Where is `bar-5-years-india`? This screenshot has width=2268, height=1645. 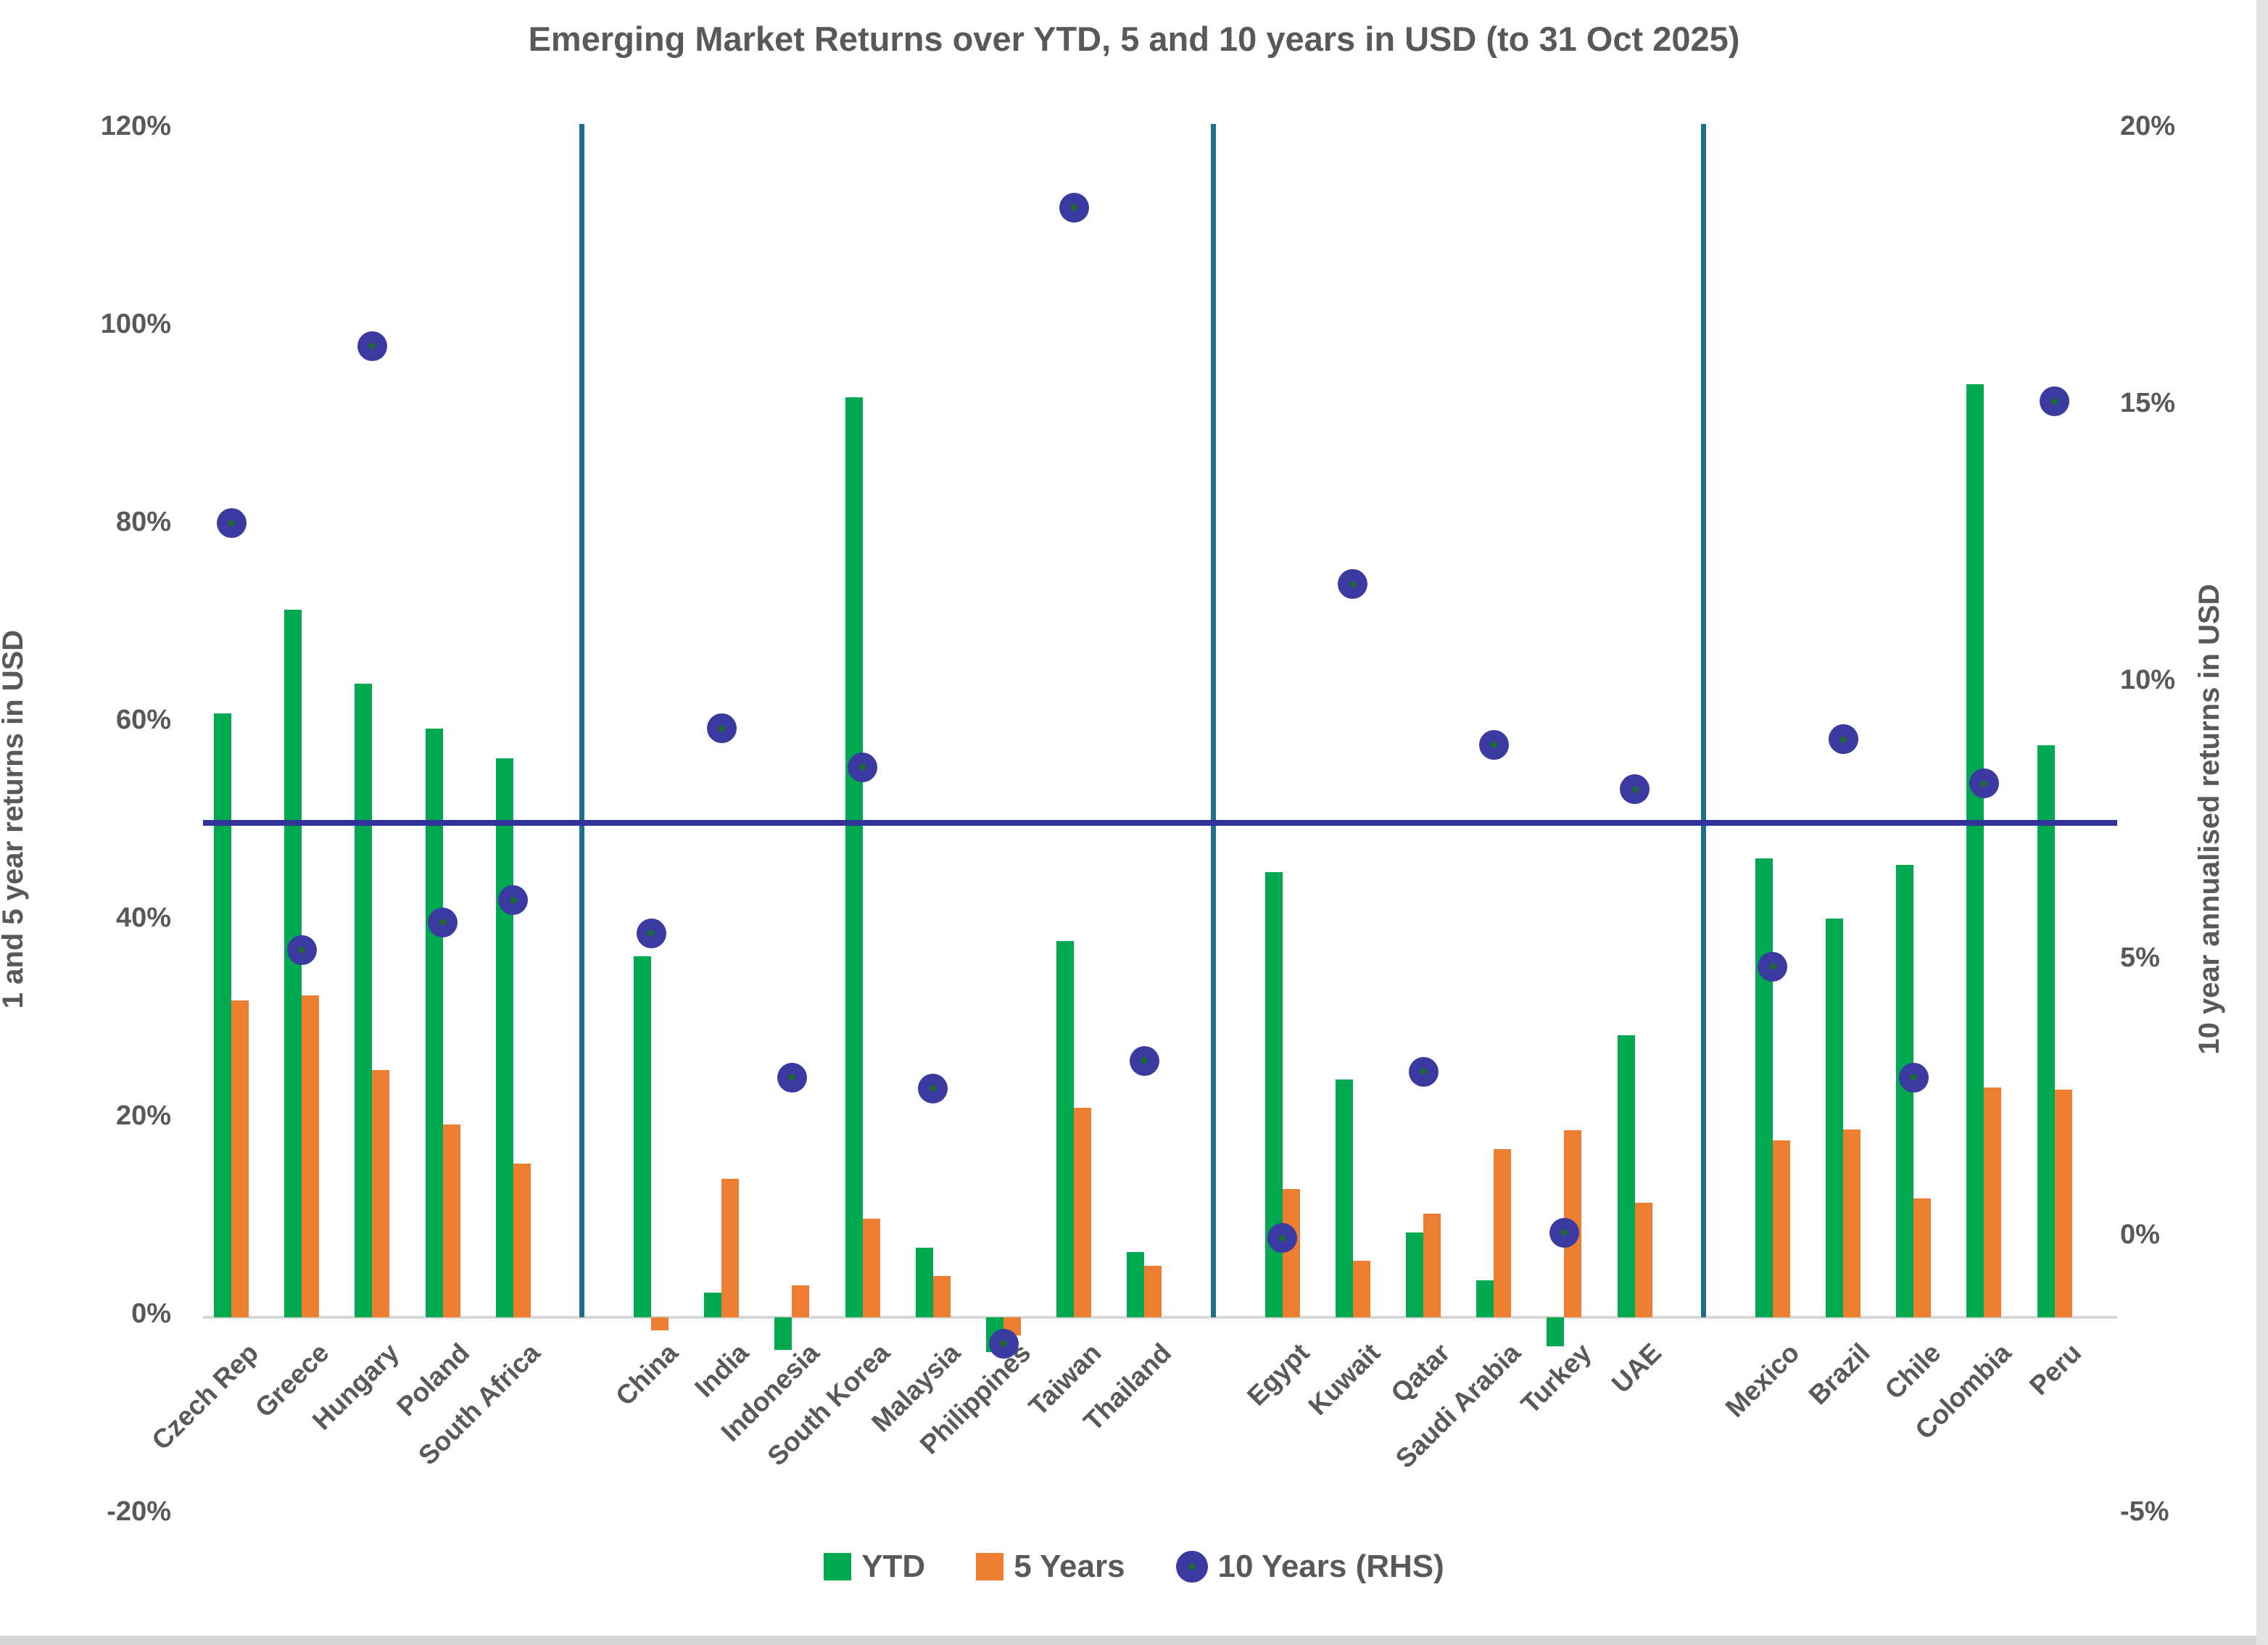
bar-5-years-india is located at coordinates (730, 1247).